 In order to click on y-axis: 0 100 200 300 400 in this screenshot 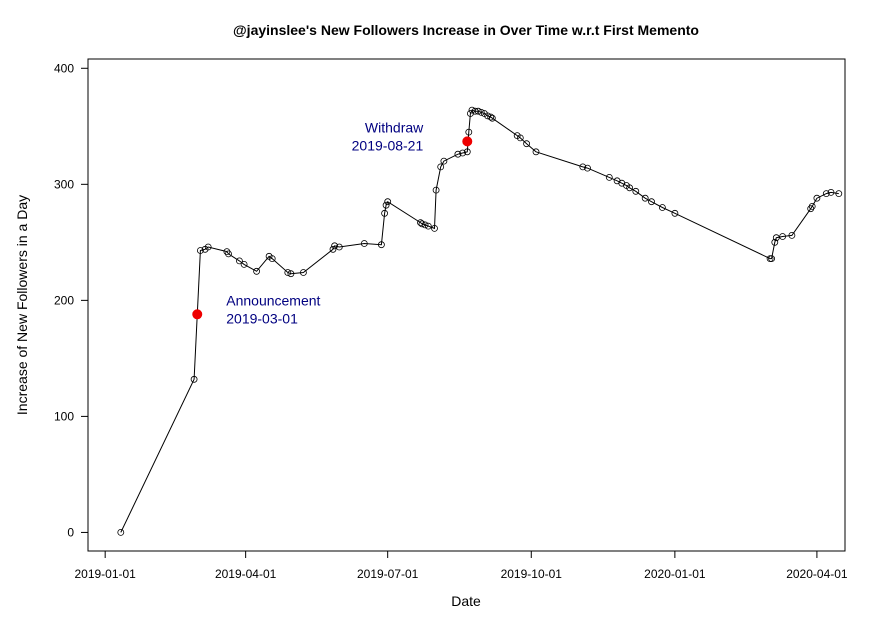, I will do `click(71, 300)`.